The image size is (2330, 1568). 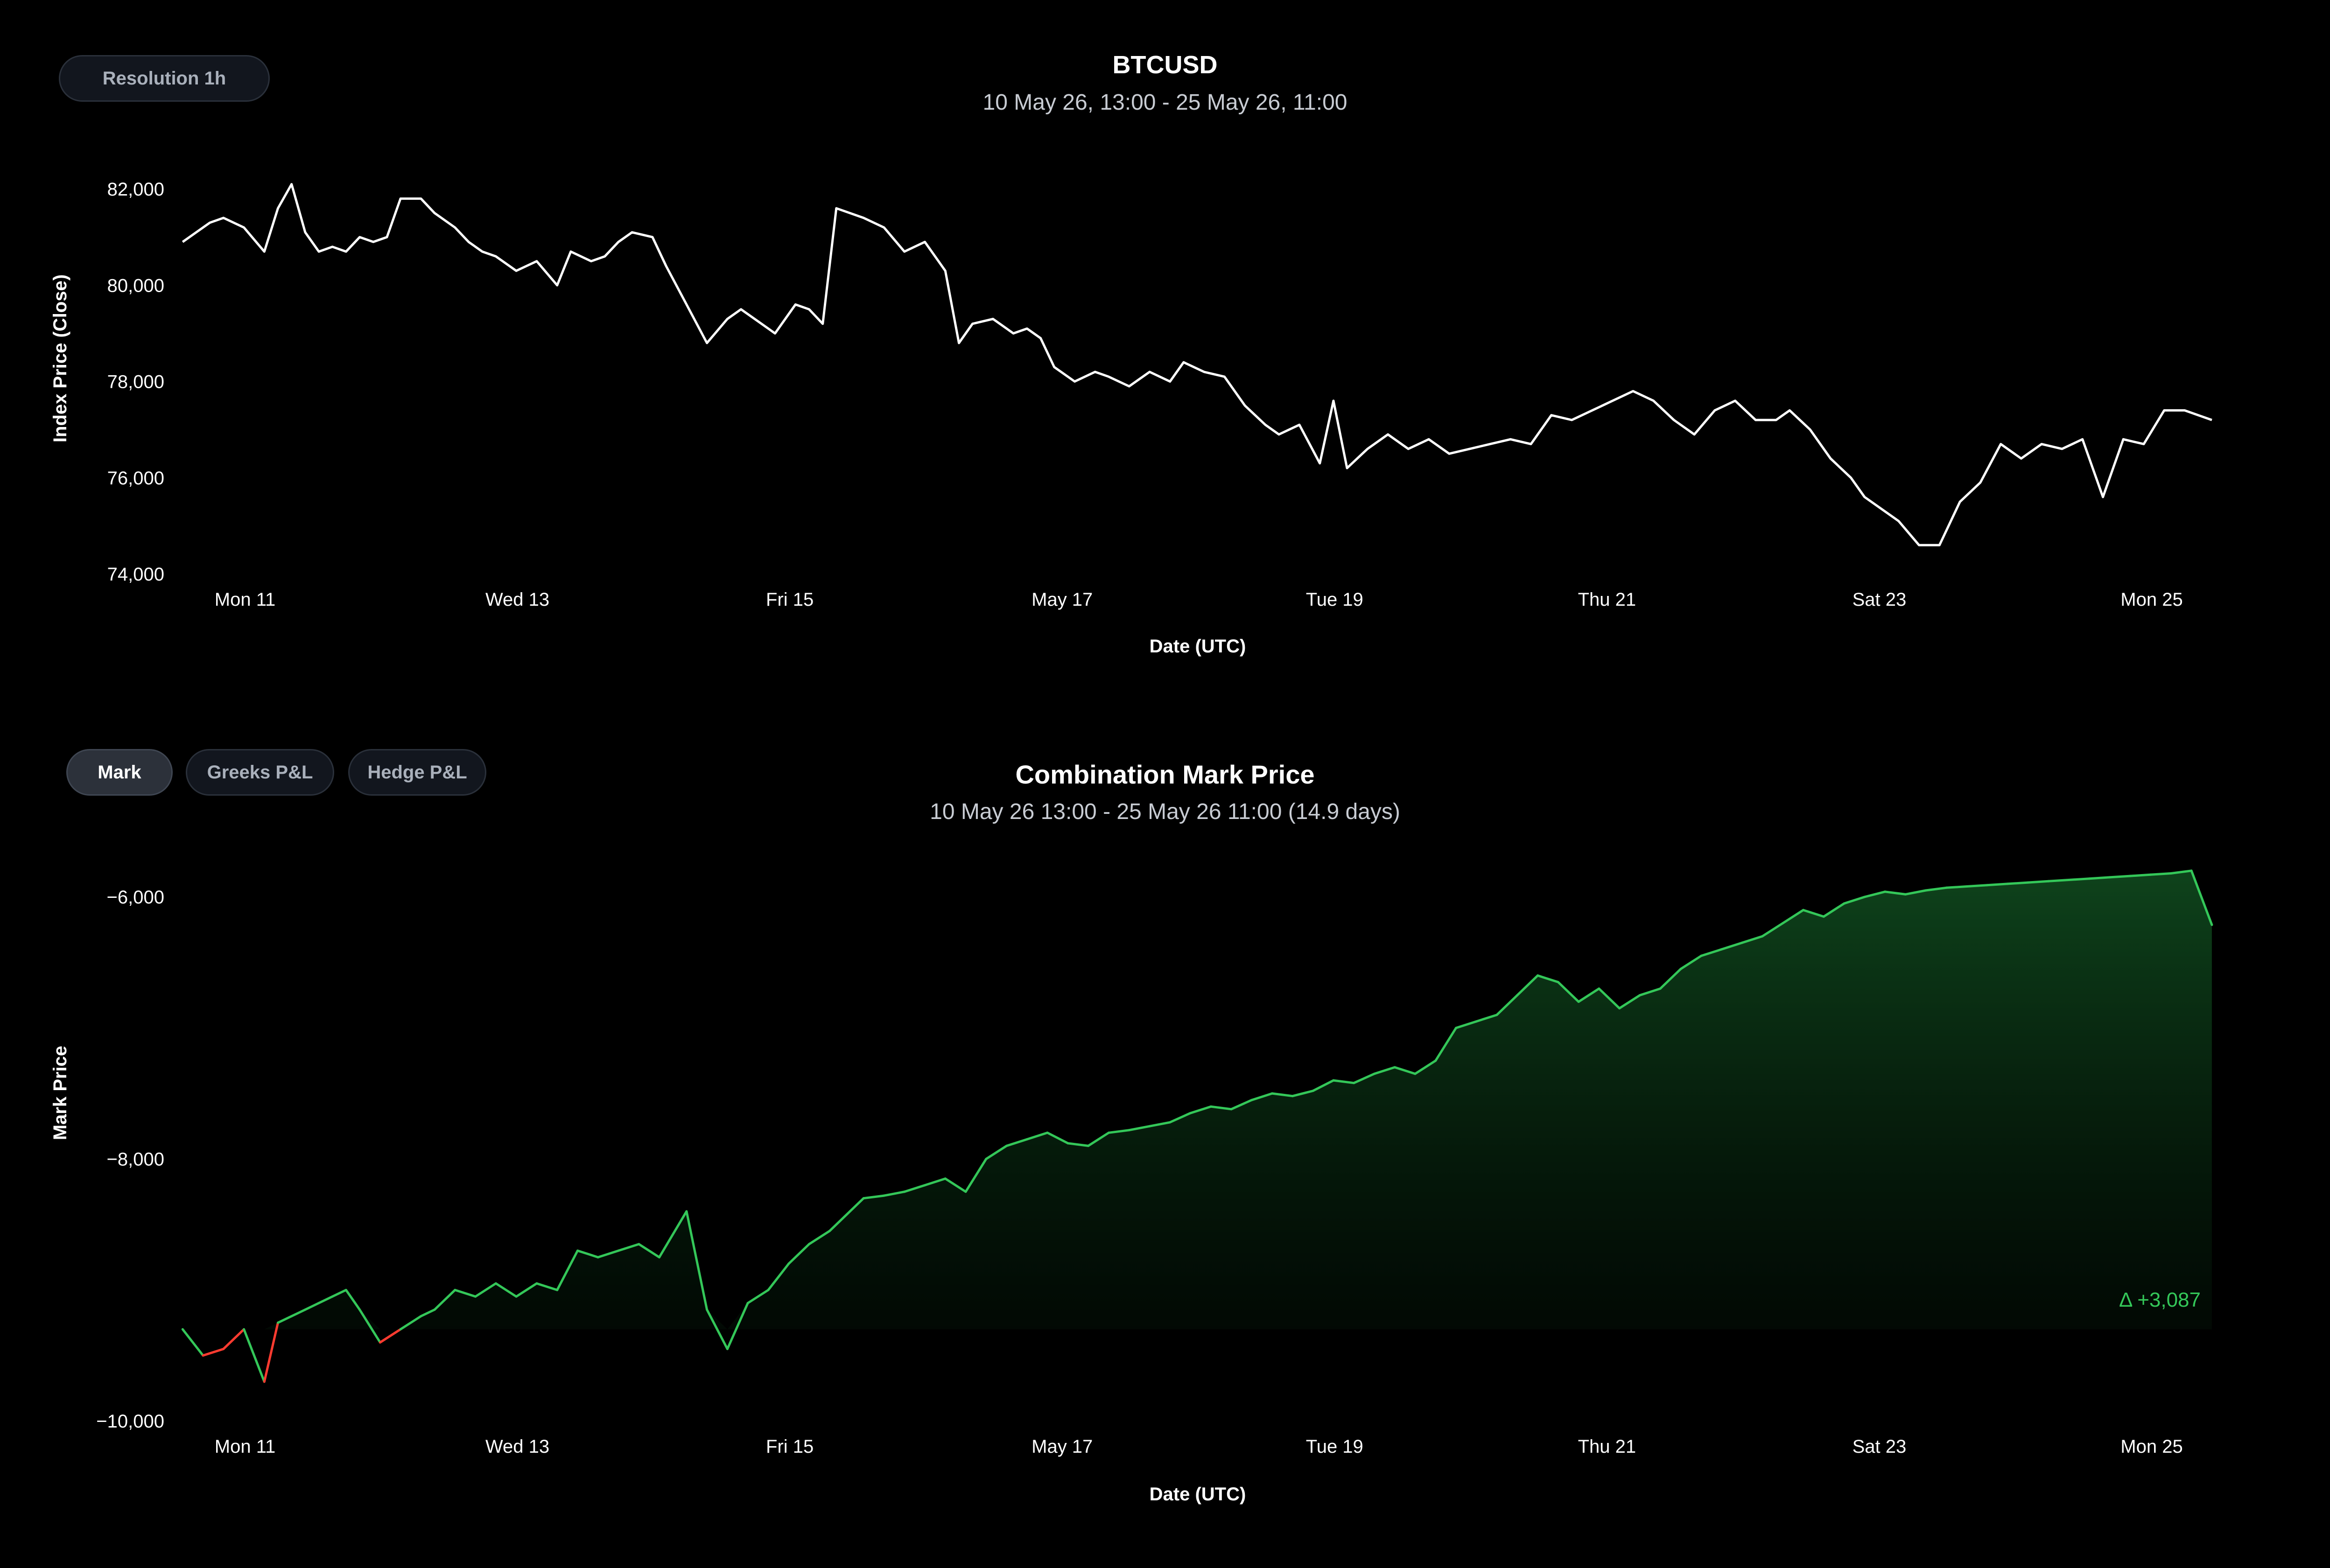 I want to click on bottom-x-axis-label: Date (UTC), so click(x=1198, y=1494).